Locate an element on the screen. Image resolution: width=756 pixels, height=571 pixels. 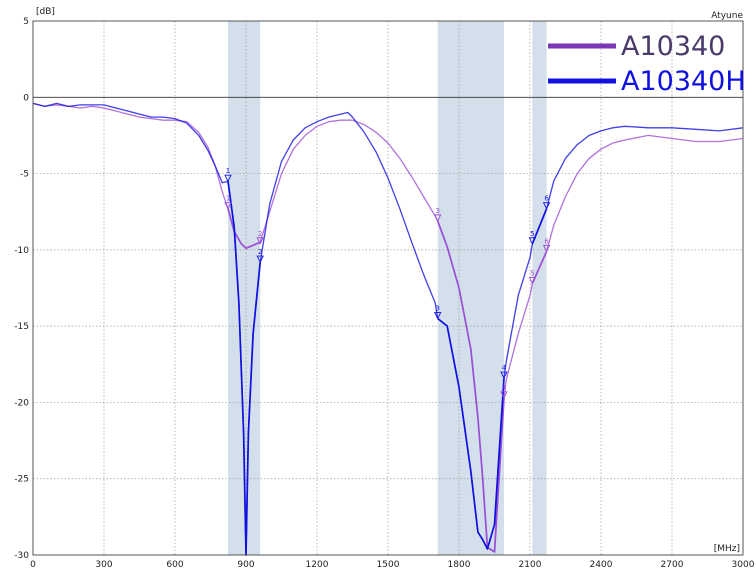
x-tick-label: 1500 is located at coordinates (388, 565).